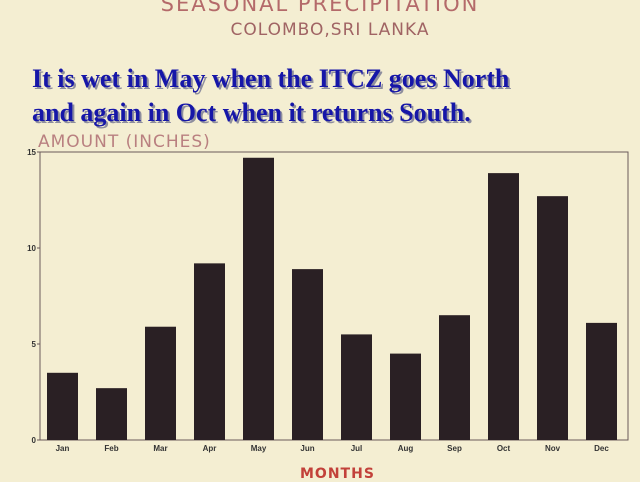 The height and width of the screenshot is (482, 640). Describe the element at coordinates (553, 448) in the screenshot. I see `x-tick-label: Nov` at that location.